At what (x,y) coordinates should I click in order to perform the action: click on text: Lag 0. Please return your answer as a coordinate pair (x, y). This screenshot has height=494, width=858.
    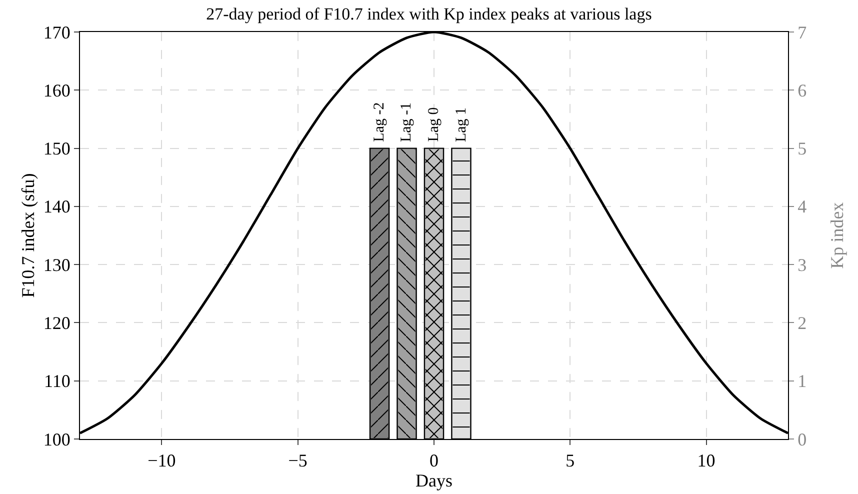
    Looking at the image, I should click on (434, 124).